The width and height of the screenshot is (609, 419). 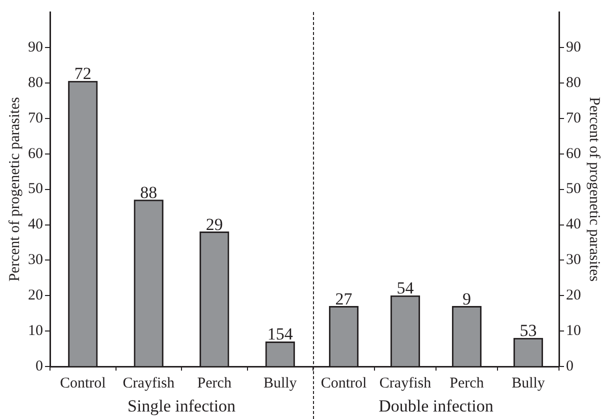 I want to click on annotation: 88, so click(x=149, y=192).